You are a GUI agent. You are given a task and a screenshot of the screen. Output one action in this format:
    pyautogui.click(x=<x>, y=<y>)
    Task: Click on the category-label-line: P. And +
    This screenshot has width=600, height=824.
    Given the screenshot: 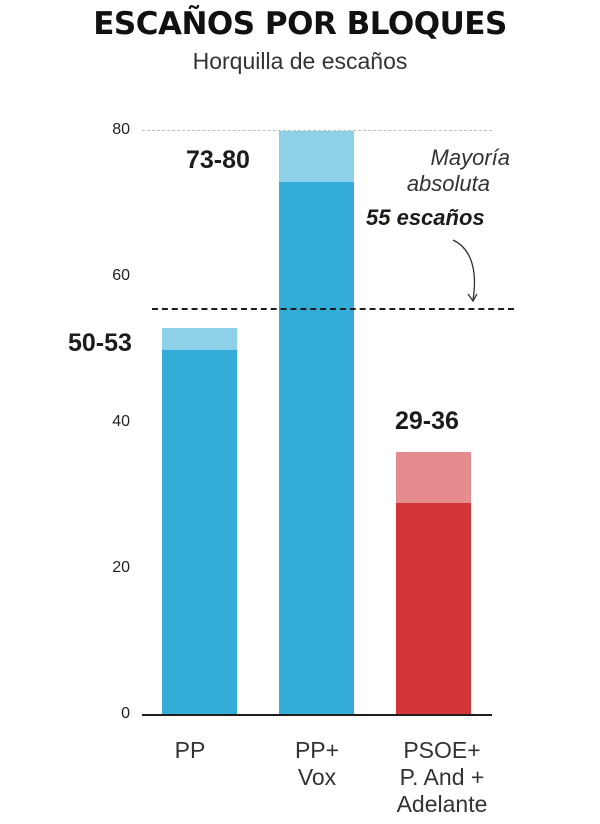 What is the action you would take?
    pyautogui.click(x=442, y=777)
    